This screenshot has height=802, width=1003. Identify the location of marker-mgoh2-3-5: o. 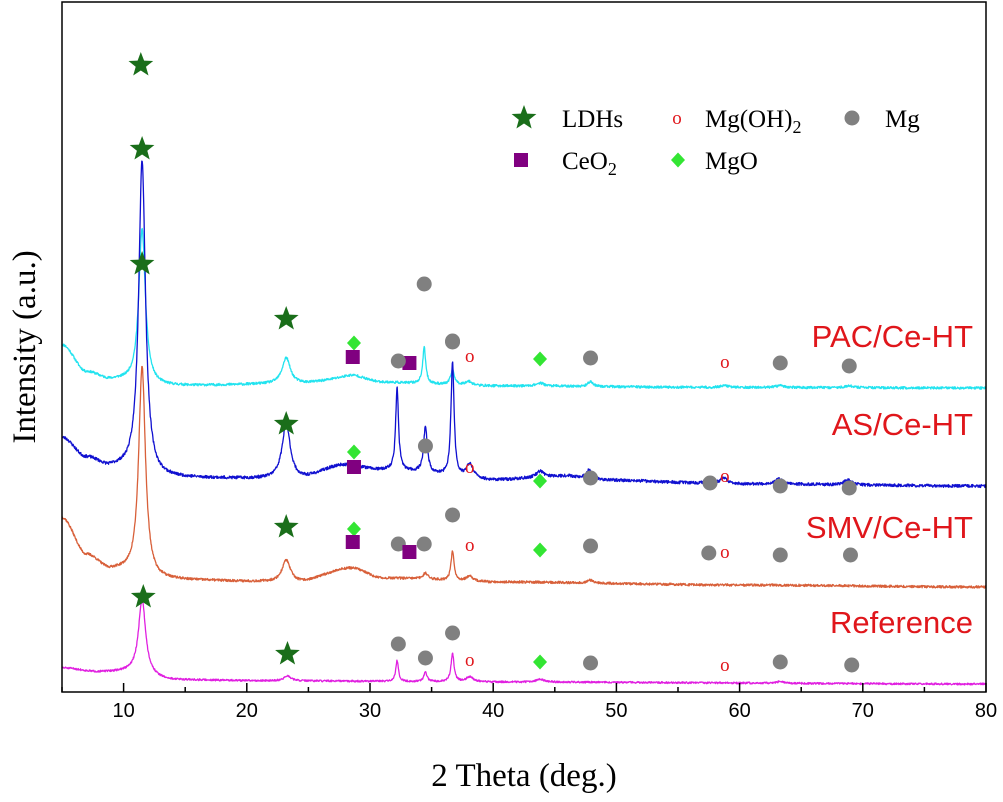
(470, 660).